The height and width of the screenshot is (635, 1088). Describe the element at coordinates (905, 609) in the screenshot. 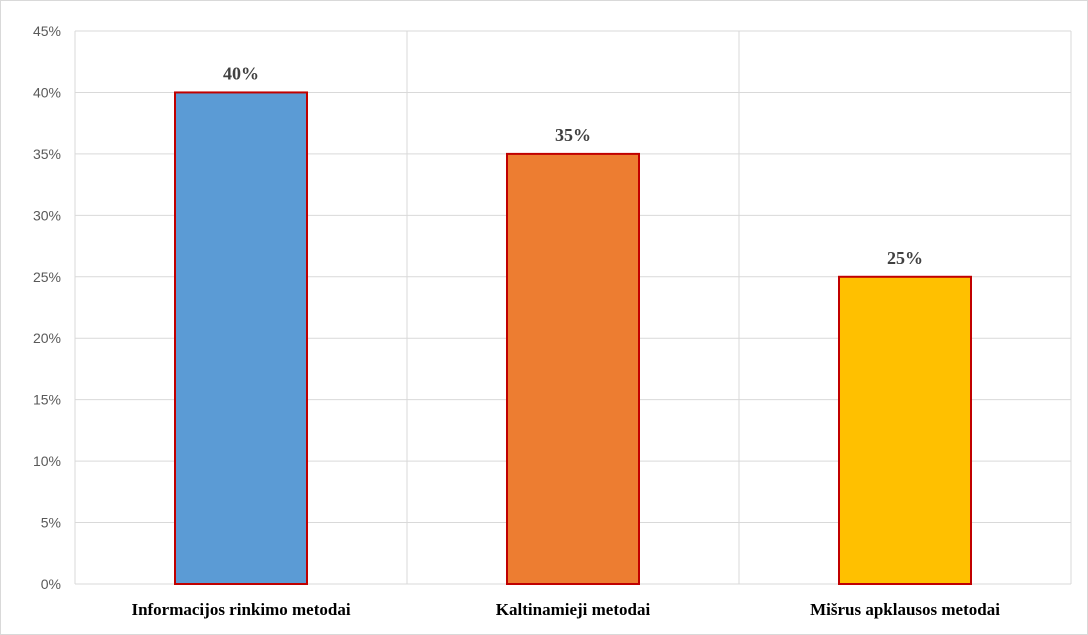

I see `x-category-label: Mišrus apklausos metodai` at that location.